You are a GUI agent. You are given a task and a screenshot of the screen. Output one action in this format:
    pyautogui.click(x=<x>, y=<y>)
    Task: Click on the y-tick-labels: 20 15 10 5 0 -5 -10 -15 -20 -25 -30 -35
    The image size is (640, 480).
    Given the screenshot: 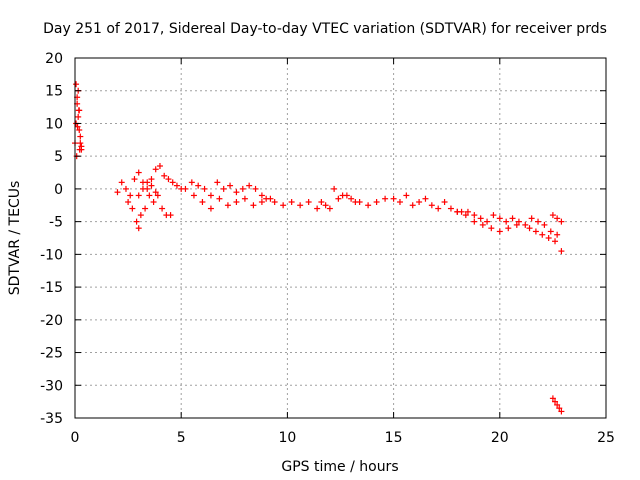 What is the action you would take?
    pyautogui.click(x=51, y=239)
    